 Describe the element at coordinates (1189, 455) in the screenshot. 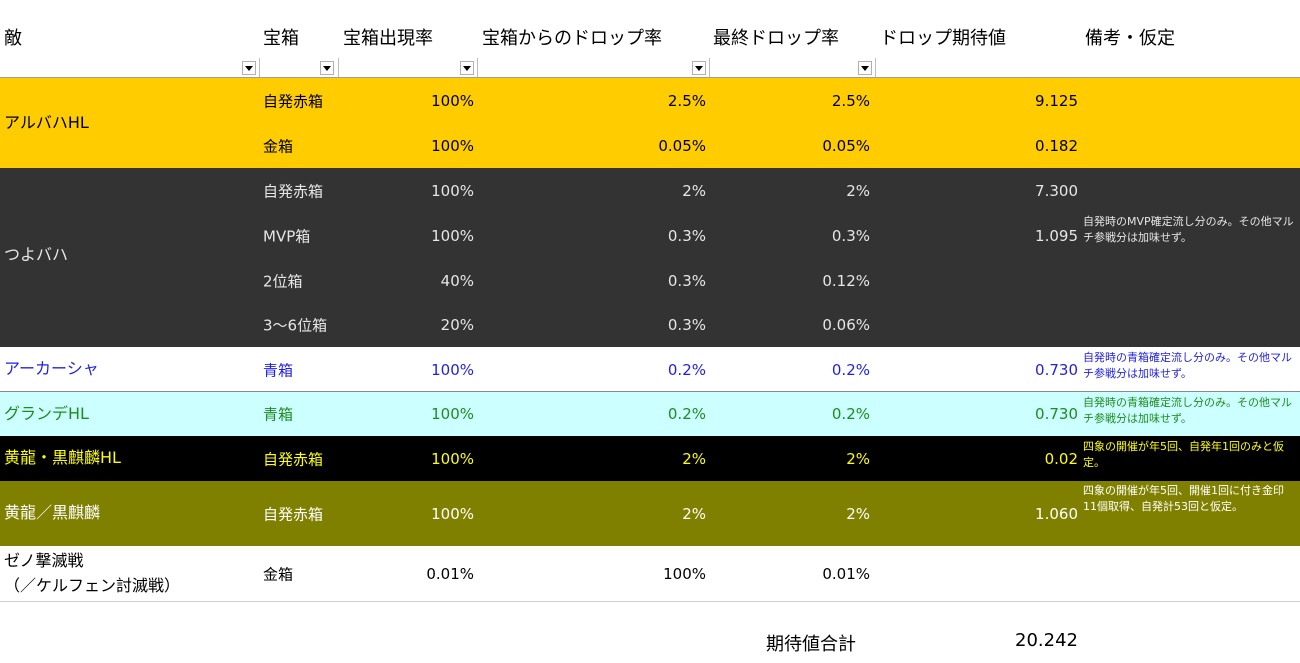

I see `cell-notes: 四象の開催が年5回、自発年1回のみと仮定。` at that location.